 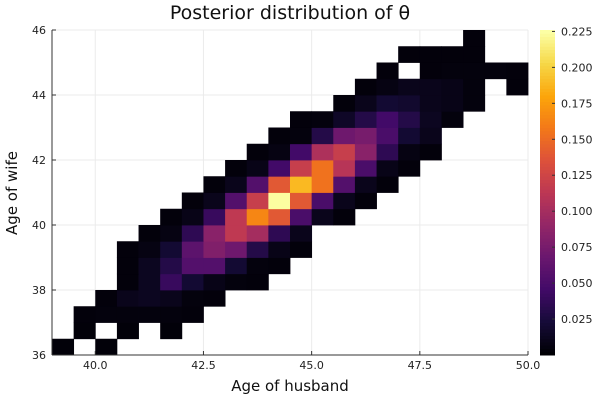 I want to click on y-axis-label: Age of wife, so click(x=12, y=193).